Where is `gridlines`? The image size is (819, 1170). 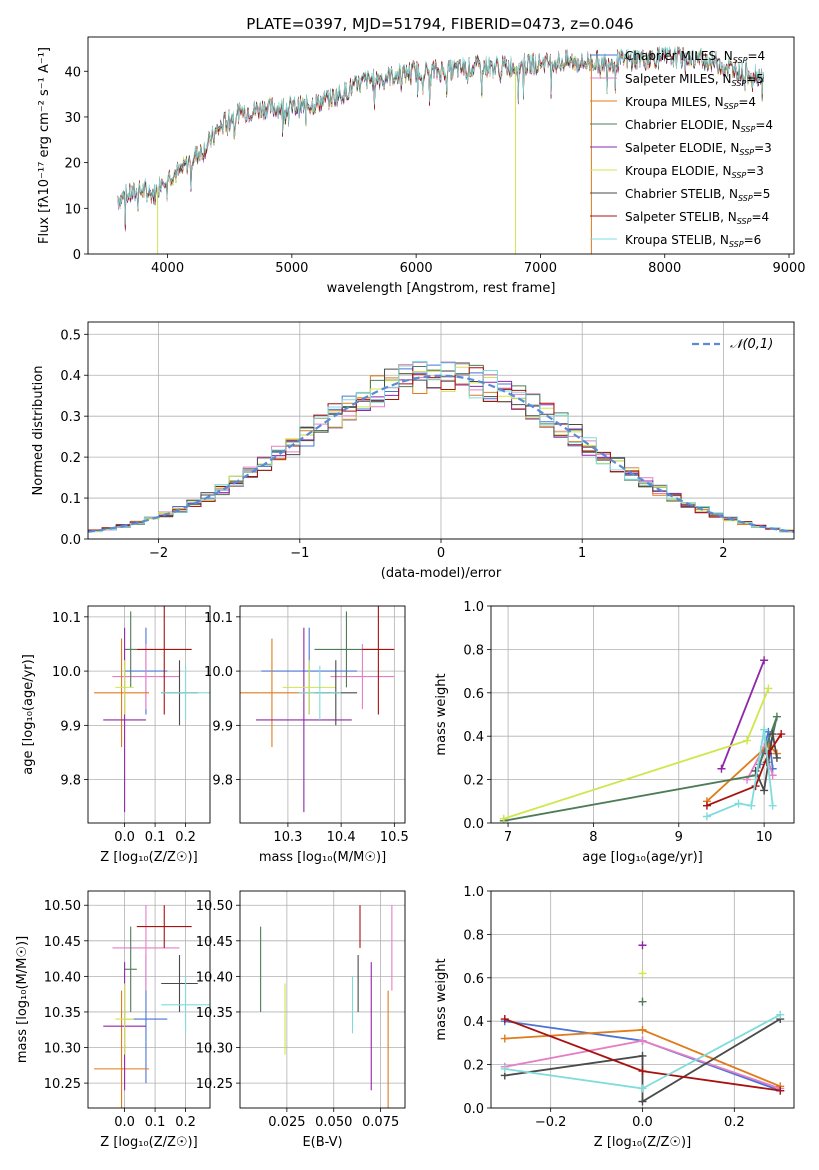
gridlines is located at coordinates (322, 999).